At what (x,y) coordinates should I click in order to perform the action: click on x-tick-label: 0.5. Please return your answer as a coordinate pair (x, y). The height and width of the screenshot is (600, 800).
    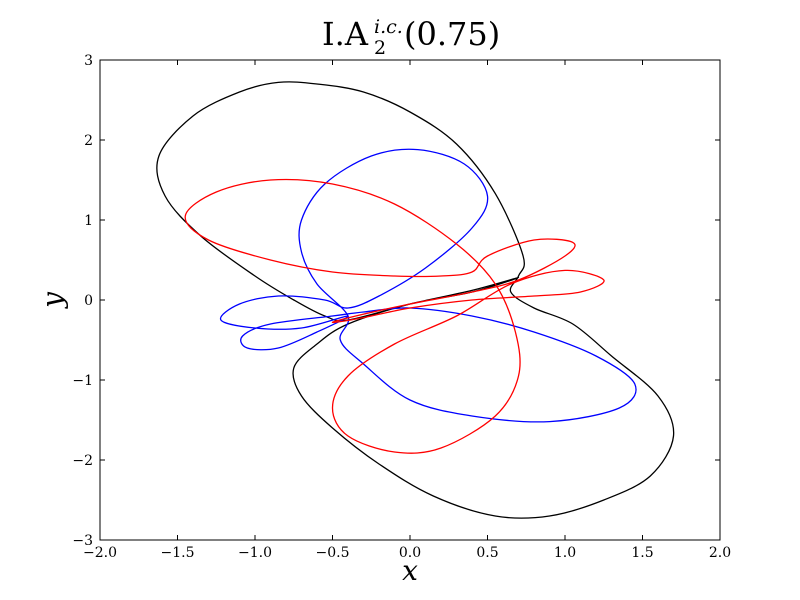
    Looking at the image, I should click on (487, 553).